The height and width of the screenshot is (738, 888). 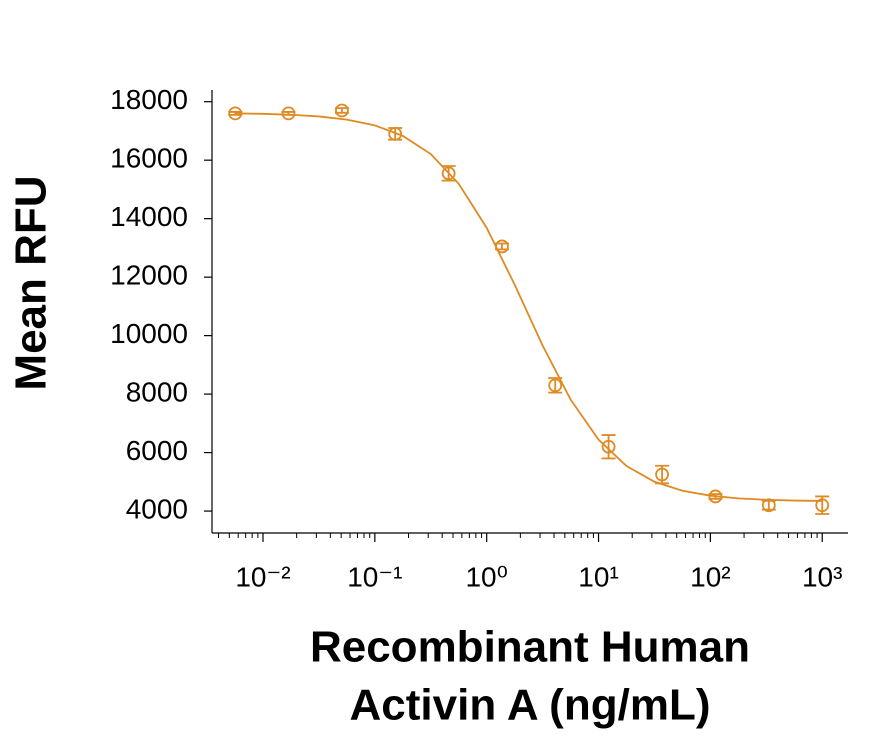 I want to click on y-tick-label: 12000, so click(x=149, y=275).